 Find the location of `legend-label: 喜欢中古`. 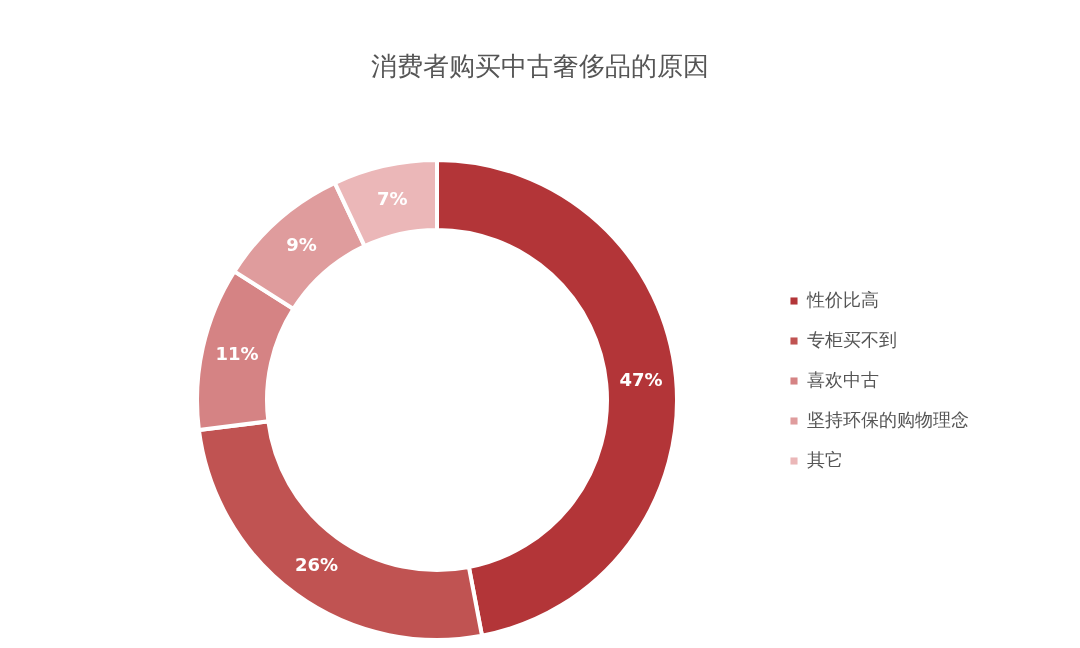

legend-label: 喜欢中古 is located at coordinates (843, 379).